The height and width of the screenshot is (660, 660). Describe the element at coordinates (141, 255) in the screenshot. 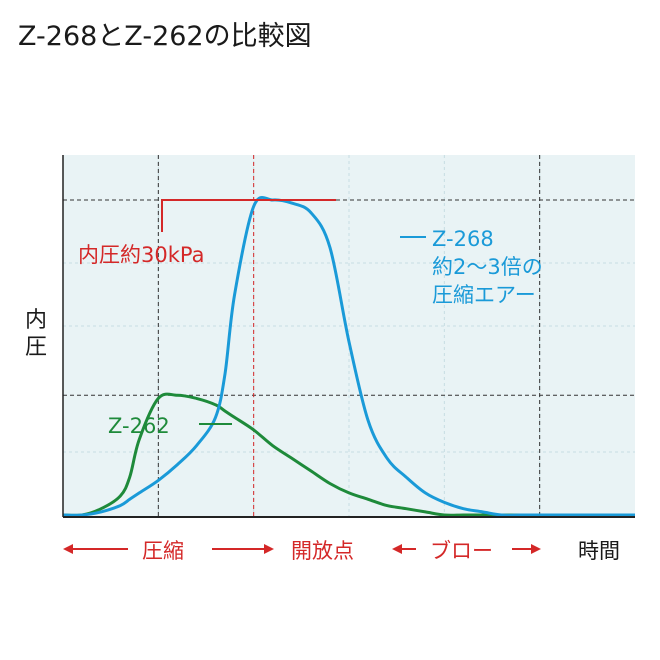

I see `pressure-label: 内圧約30kPa` at that location.